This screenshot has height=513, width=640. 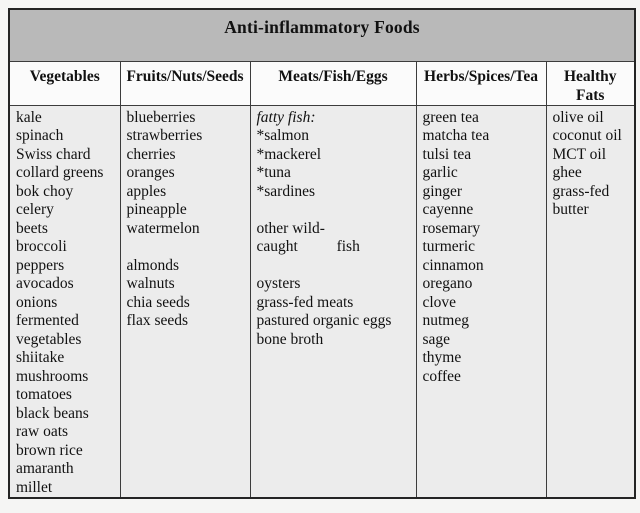 I want to click on food-item: rosemary, so click(x=451, y=228).